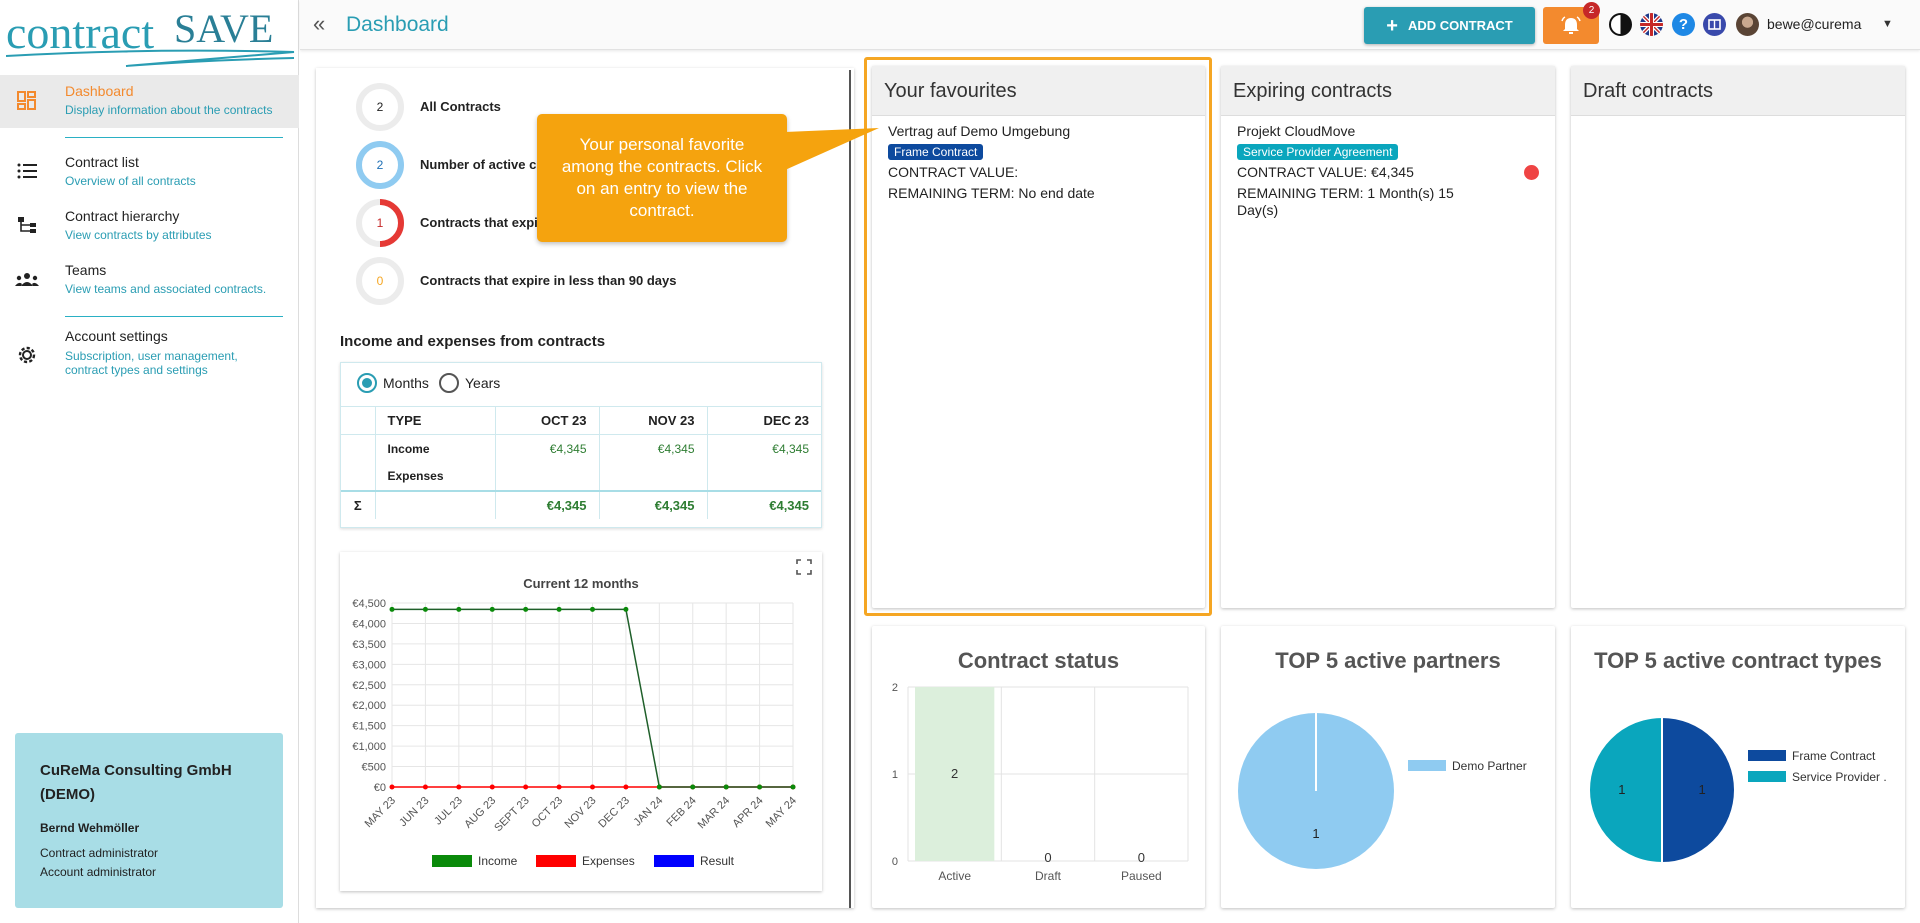 The width and height of the screenshot is (1920, 923). What do you see at coordinates (1887, 24) in the screenshot?
I see `chevron-down-icon: ▼` at bounding box center [1887, 24].